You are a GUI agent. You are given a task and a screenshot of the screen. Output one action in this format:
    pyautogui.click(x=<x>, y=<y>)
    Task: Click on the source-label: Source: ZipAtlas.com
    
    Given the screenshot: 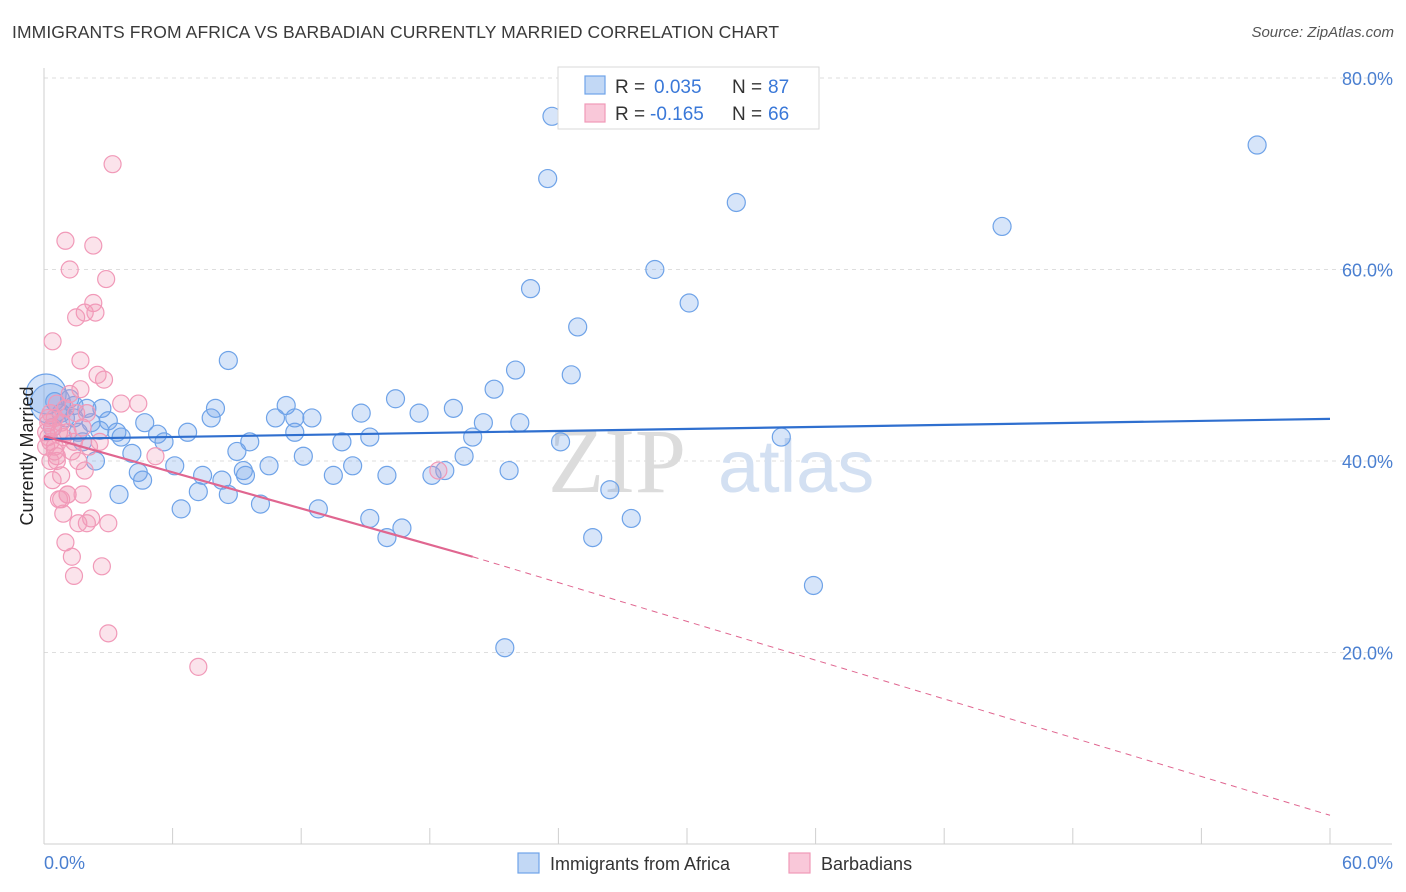 What is the action you would take?
    pyautogui.click(x=1322, y=32)
    